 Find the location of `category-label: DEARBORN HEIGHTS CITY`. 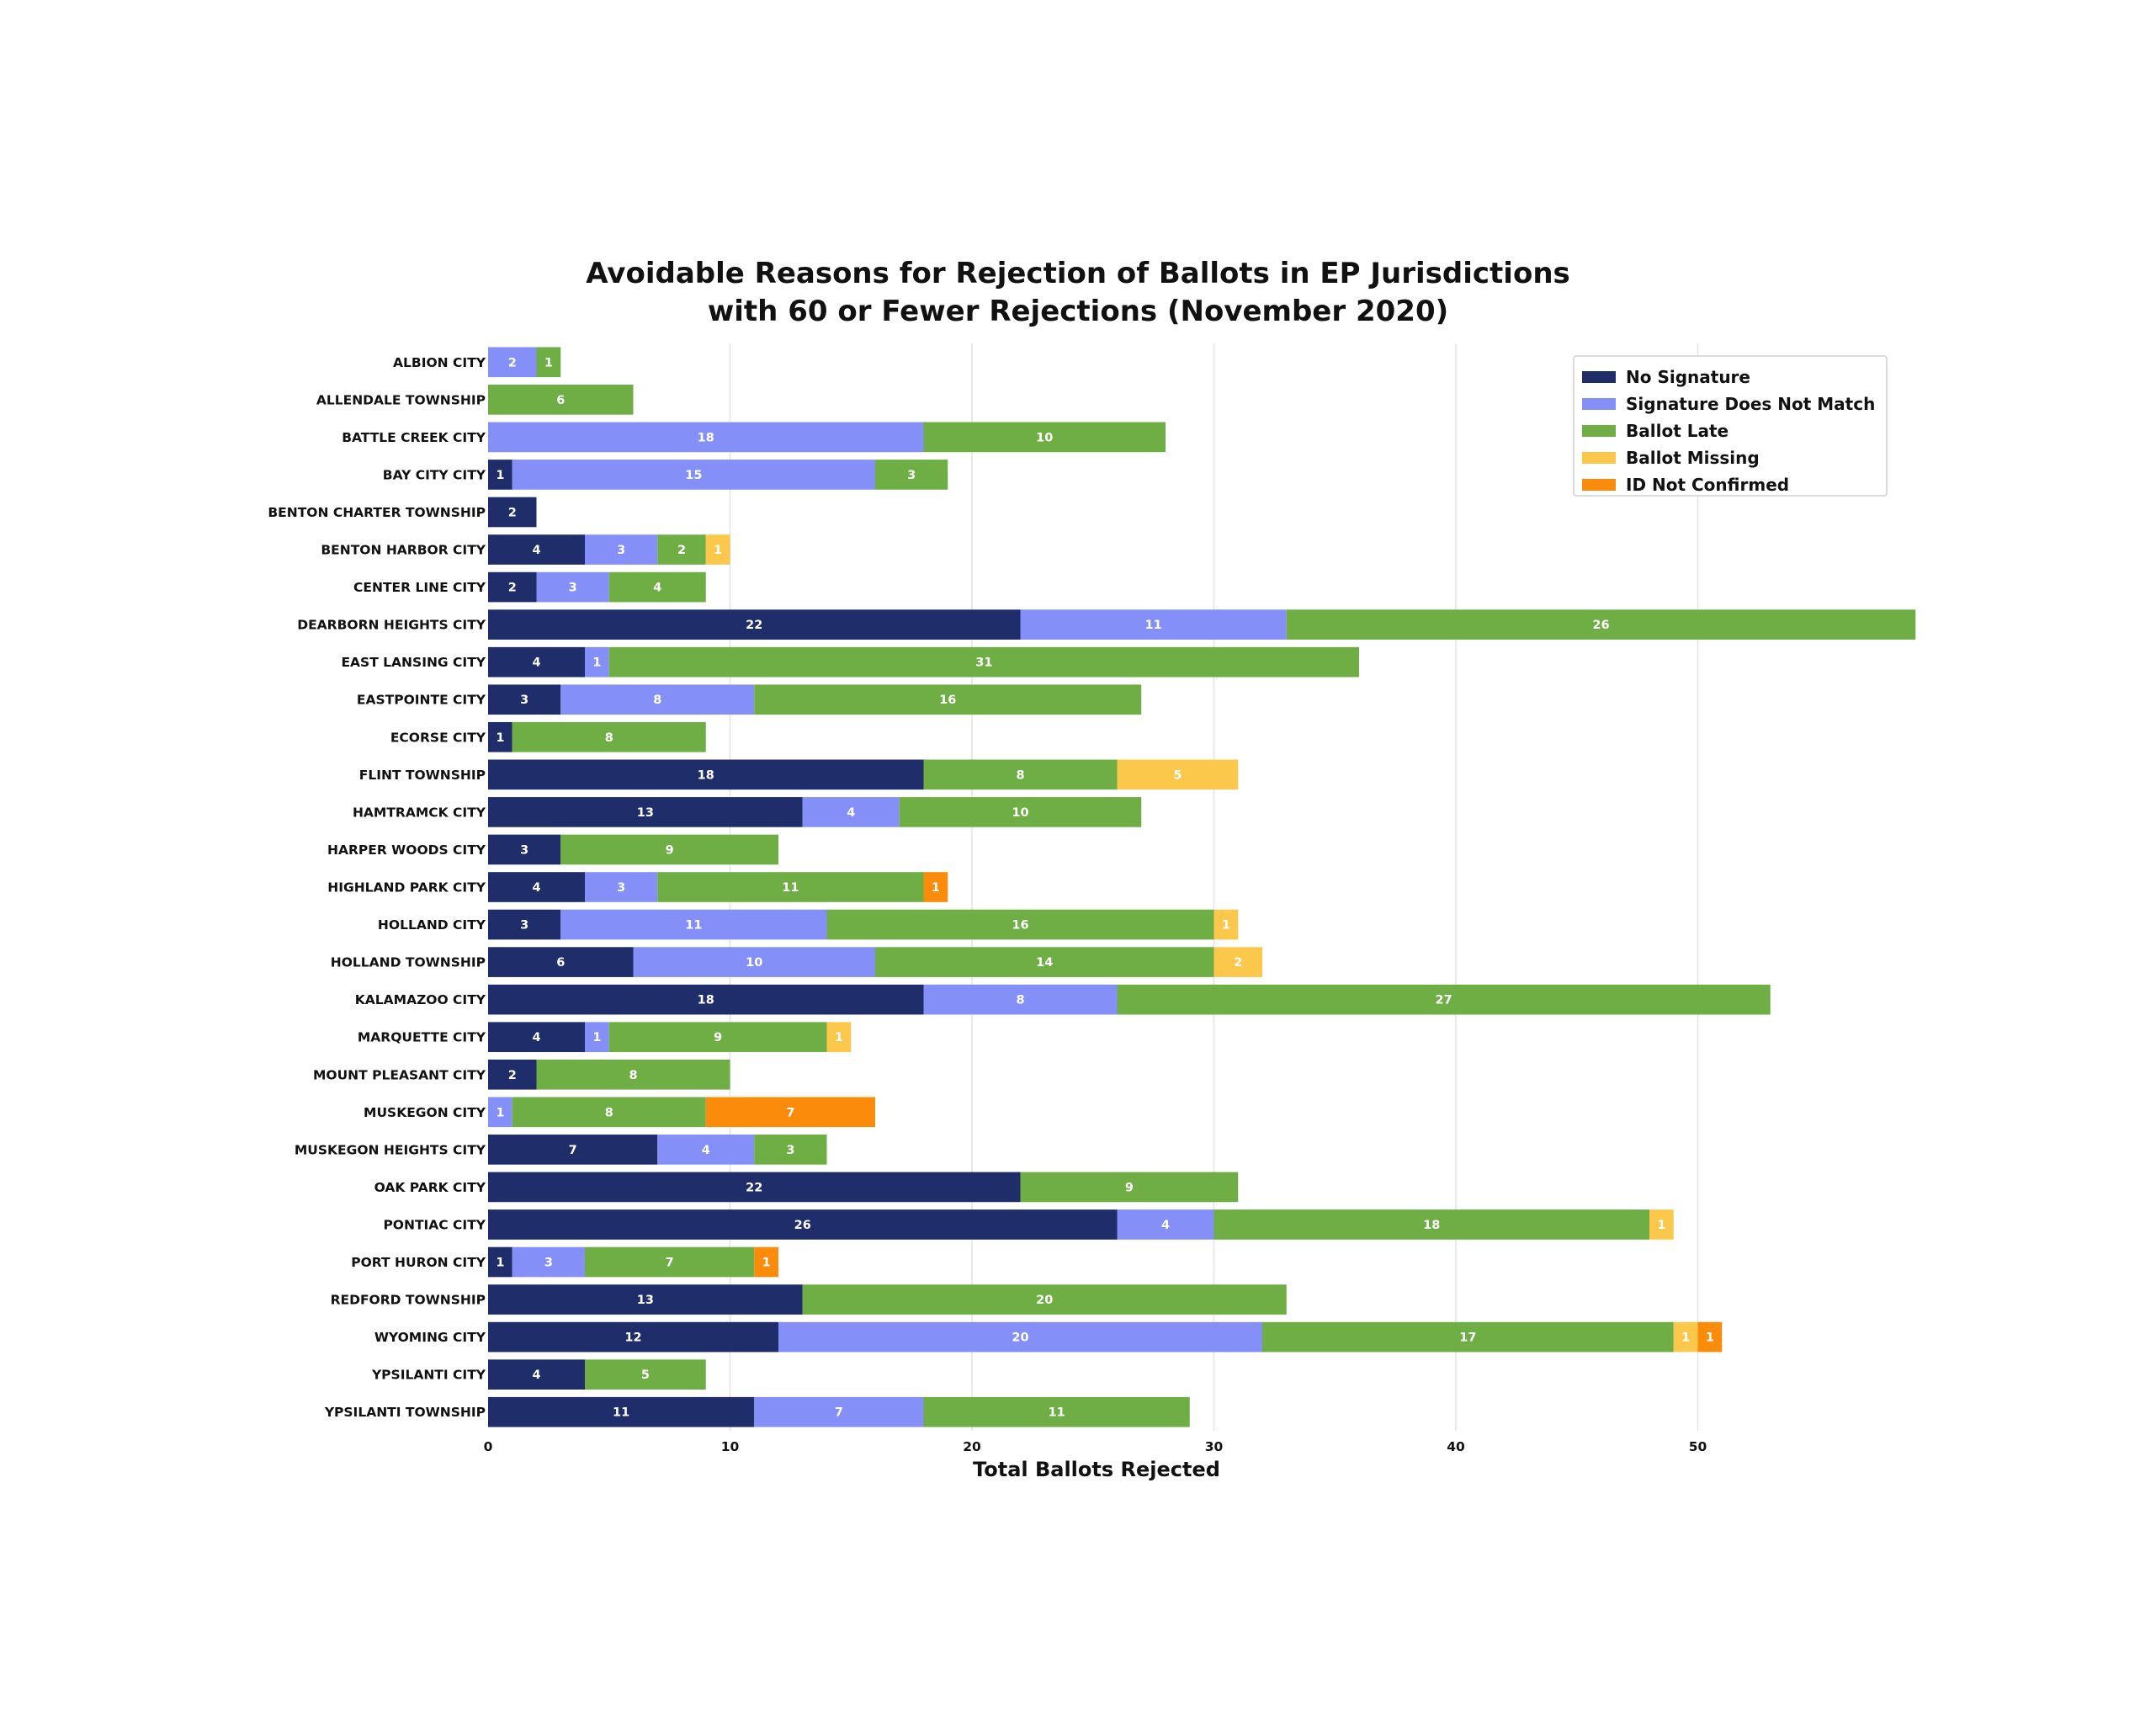

category-label: DEARBORN HEIGHTS CITY is located at coordinates (391, 625).